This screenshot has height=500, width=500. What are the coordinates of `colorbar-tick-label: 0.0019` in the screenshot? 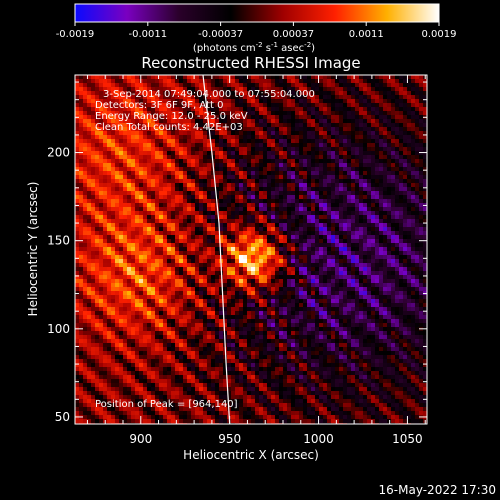 It's located at (439, 34).